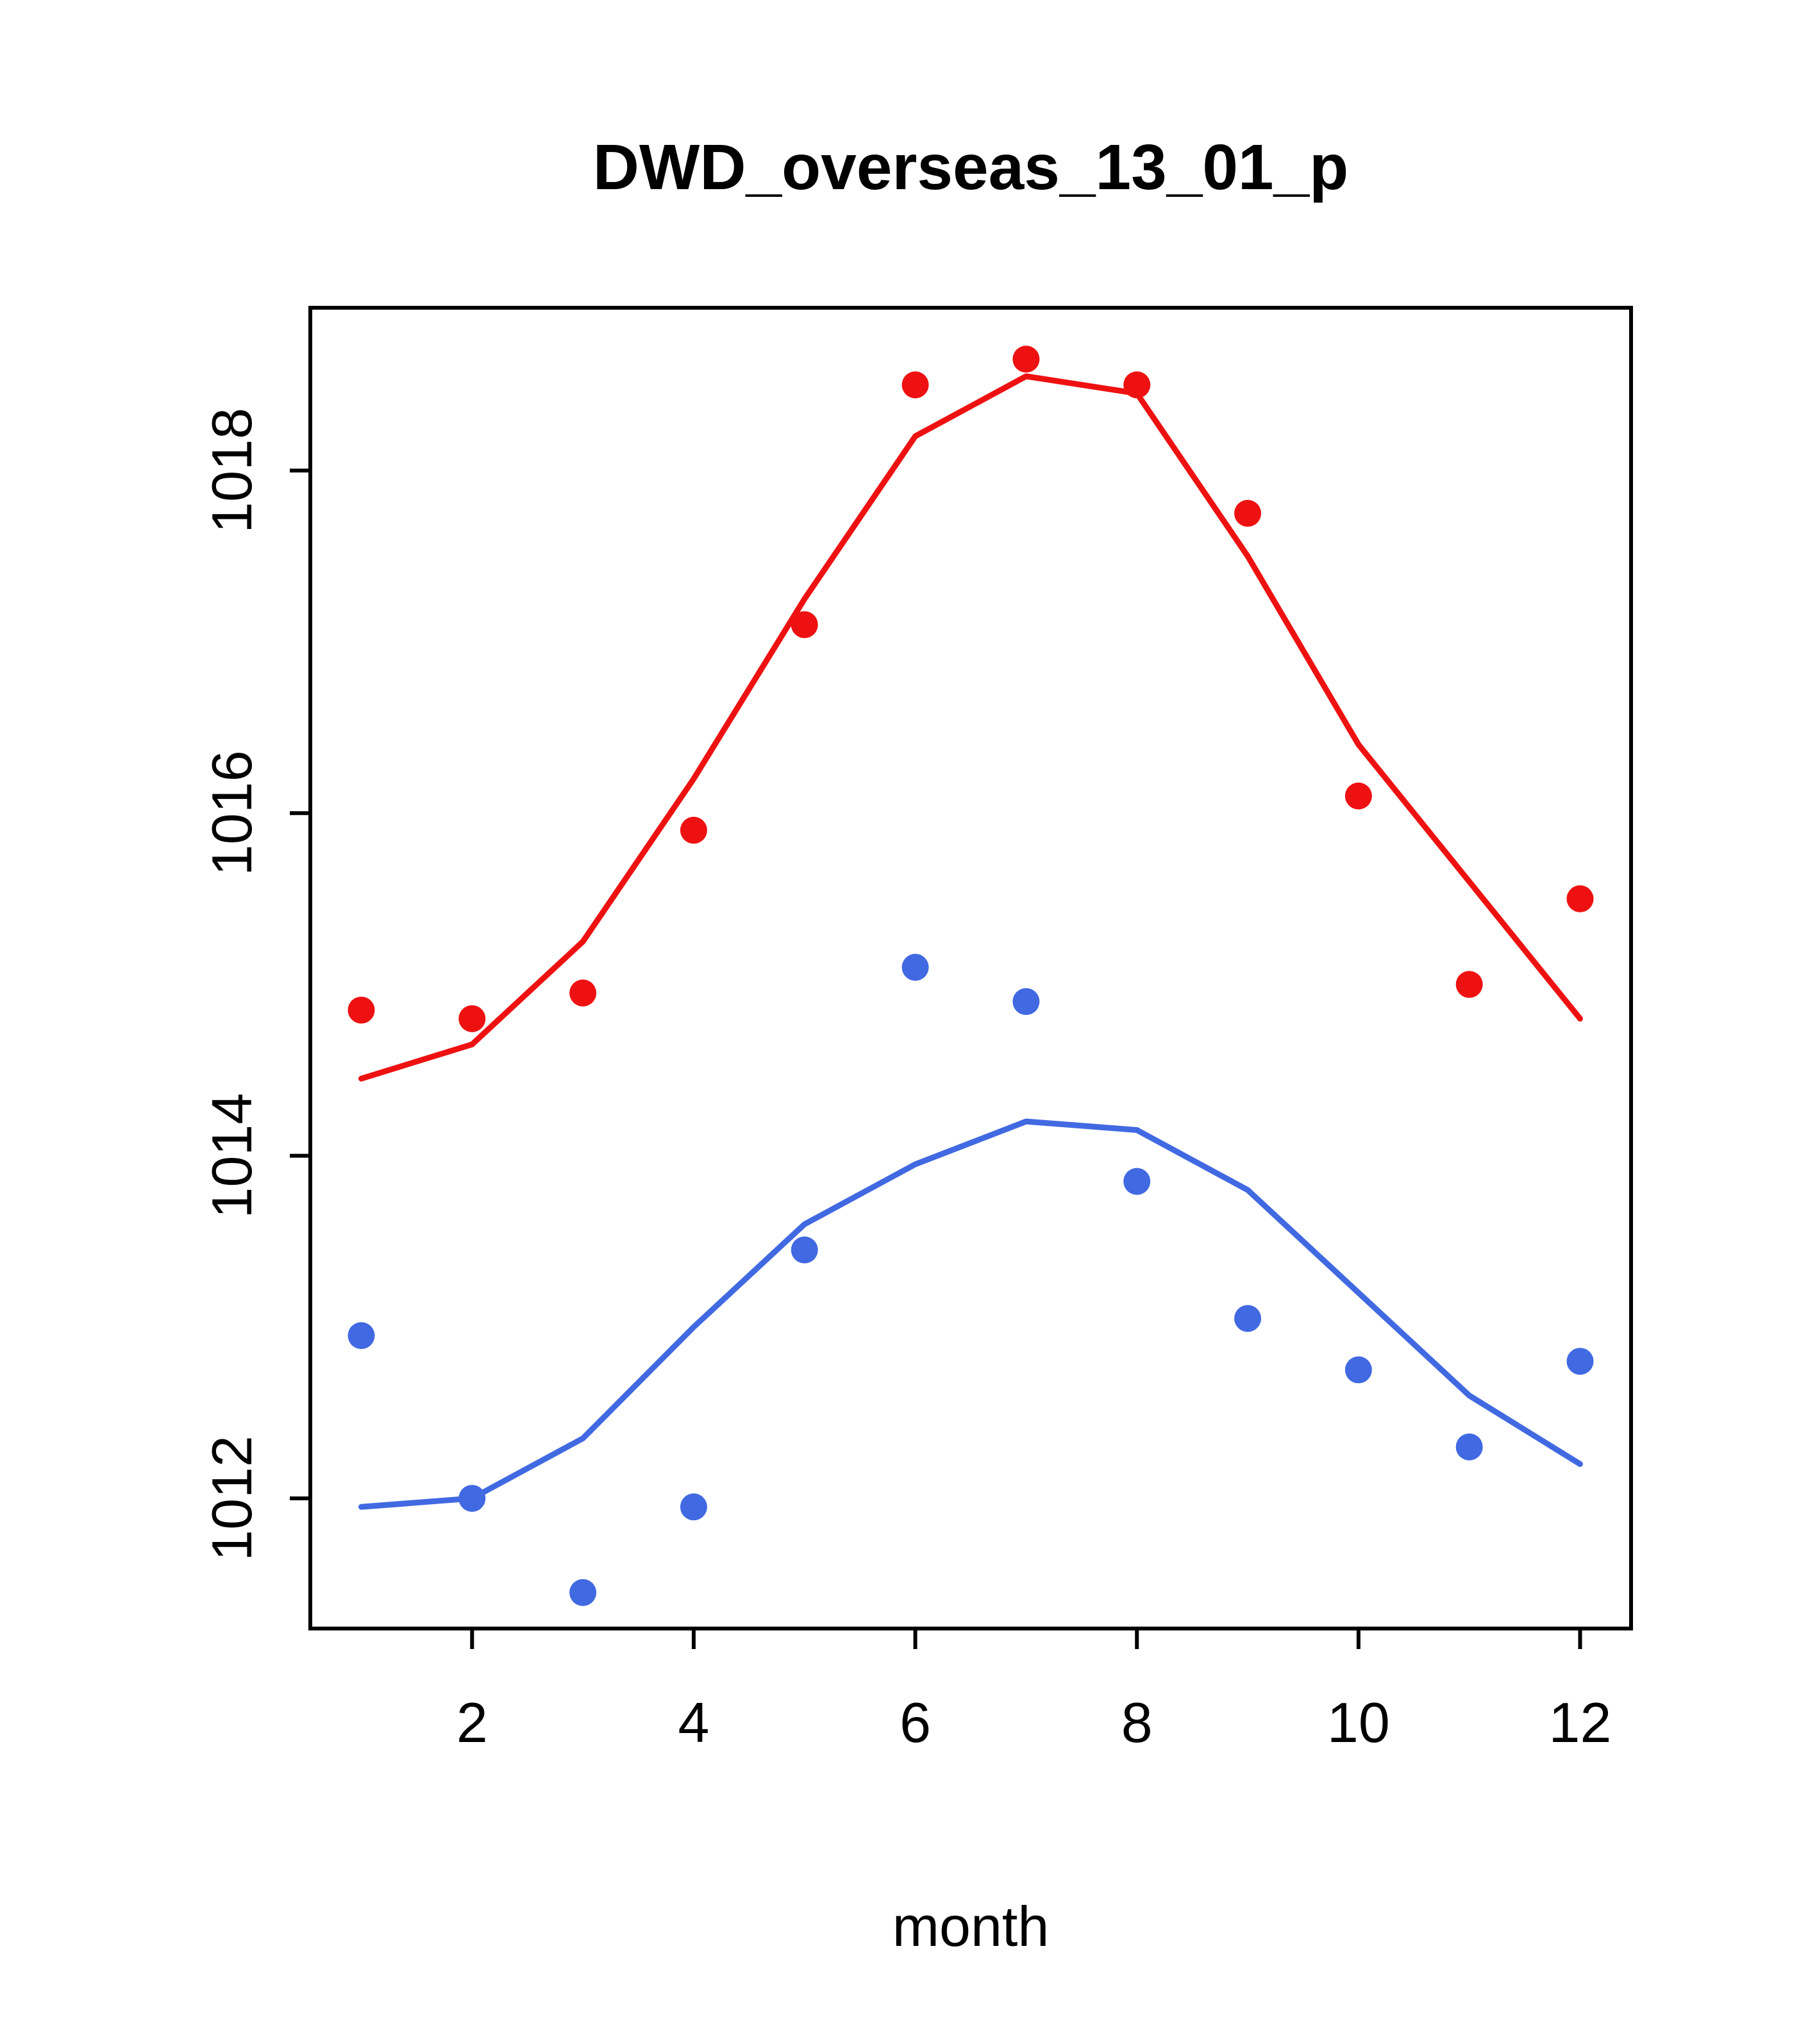 The height and width of the screenshot is (2044, 1817). What do you see at coordinates (1580, 1722) in the screenshot?
I see `x-tick-label: 12` at bounding box center [1580, 1722].